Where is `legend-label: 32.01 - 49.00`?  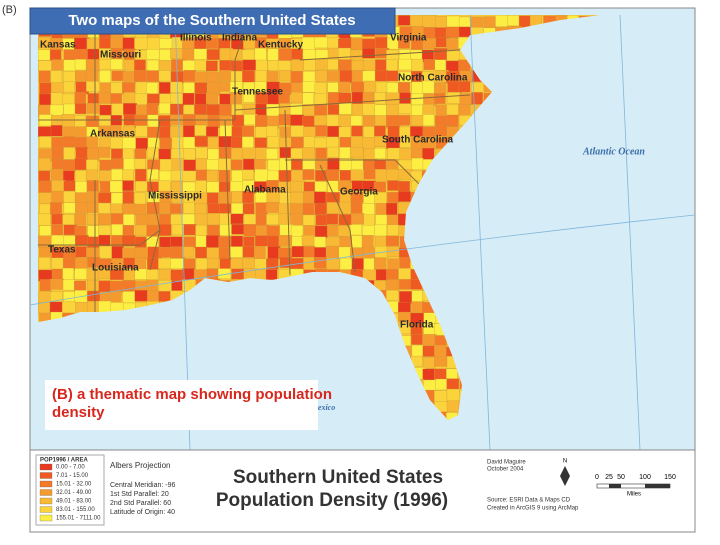
legend-label: 32.01 - 49.00 is located at coordinates (74, 493).